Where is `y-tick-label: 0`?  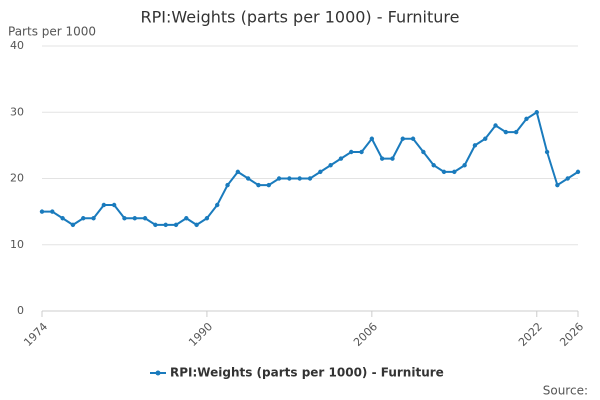
y-tick-label: 0 is located at coordinates (20, 310).